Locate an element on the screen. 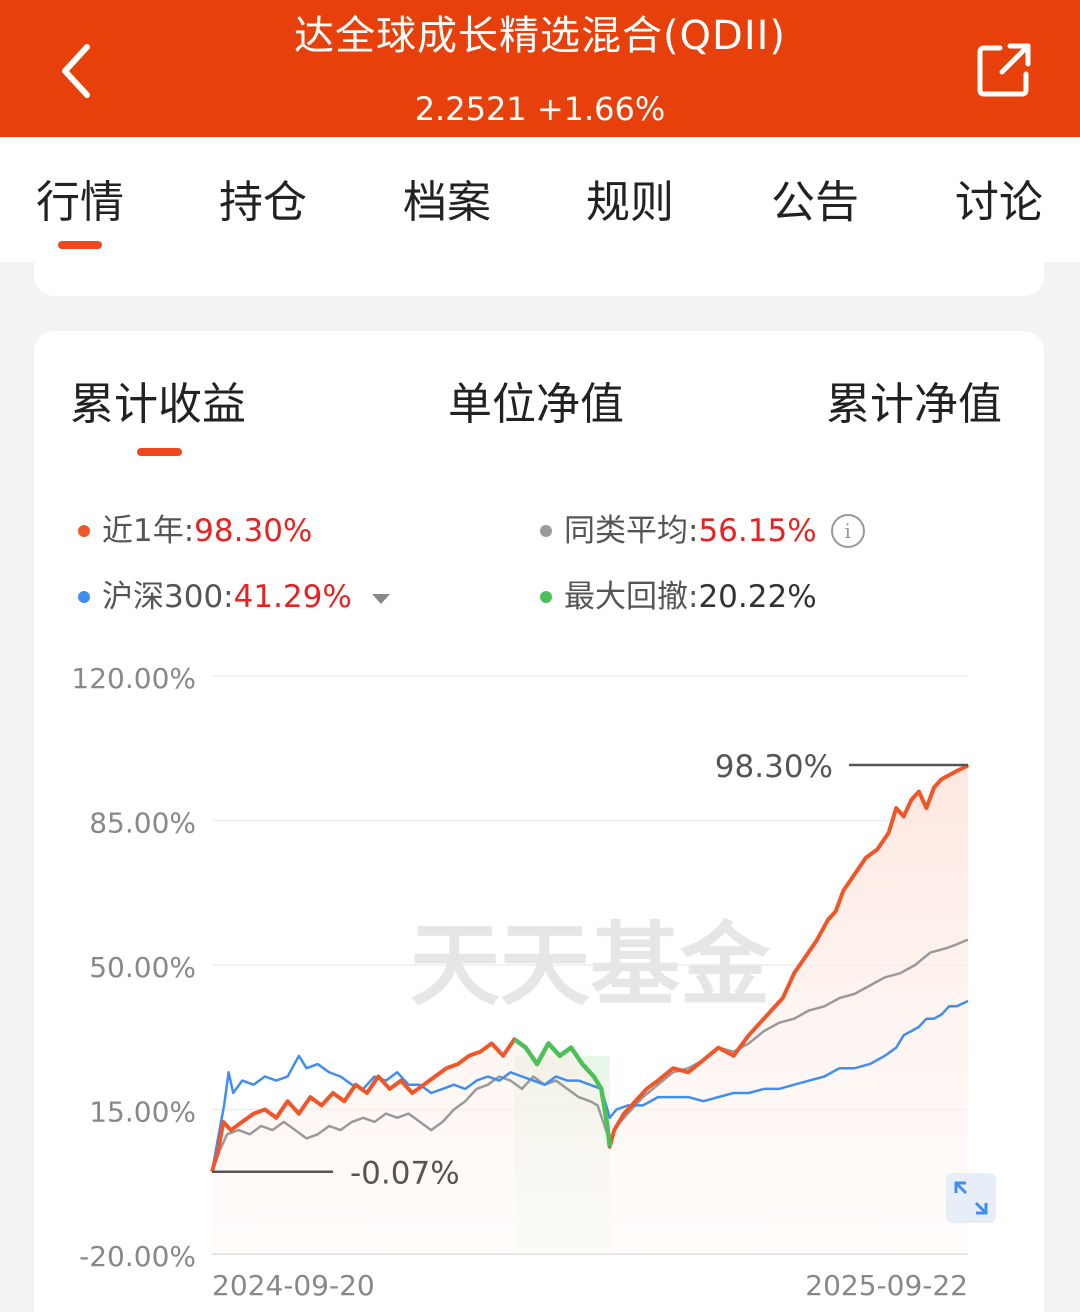  tab-market: 行情 is located at coordinates (80, 202).